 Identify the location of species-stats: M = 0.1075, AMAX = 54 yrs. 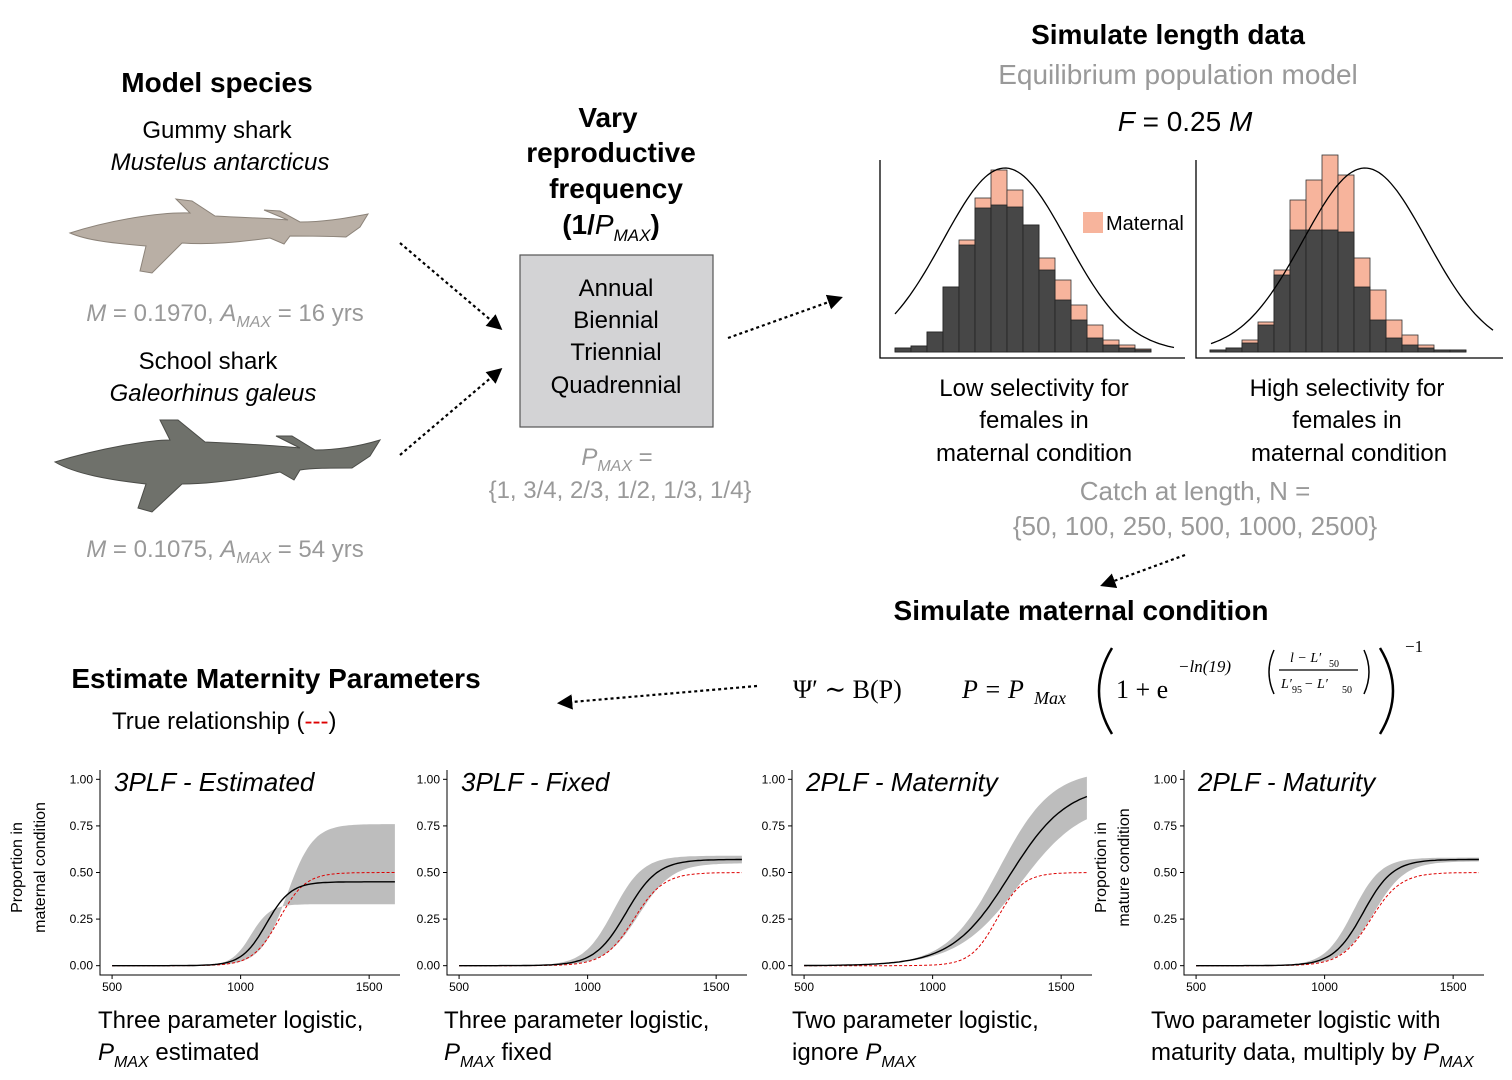
(225, 551).